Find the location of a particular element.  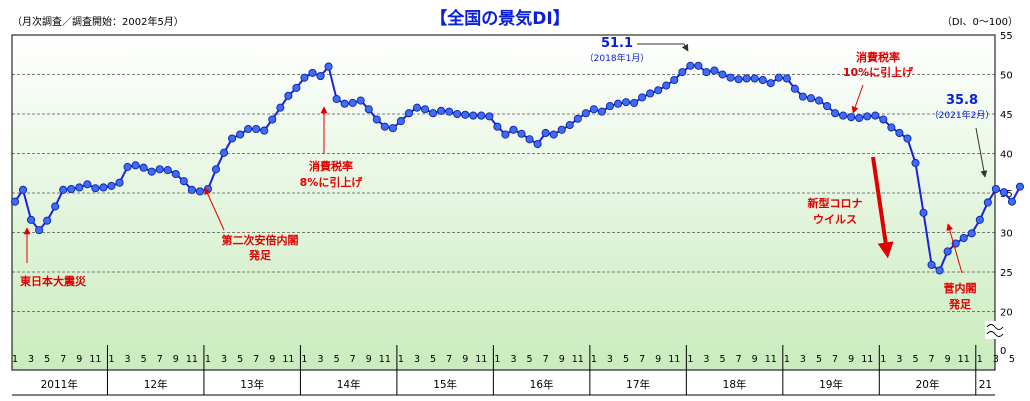

svg-text: 51.1 is located at coordinates (617, 43).